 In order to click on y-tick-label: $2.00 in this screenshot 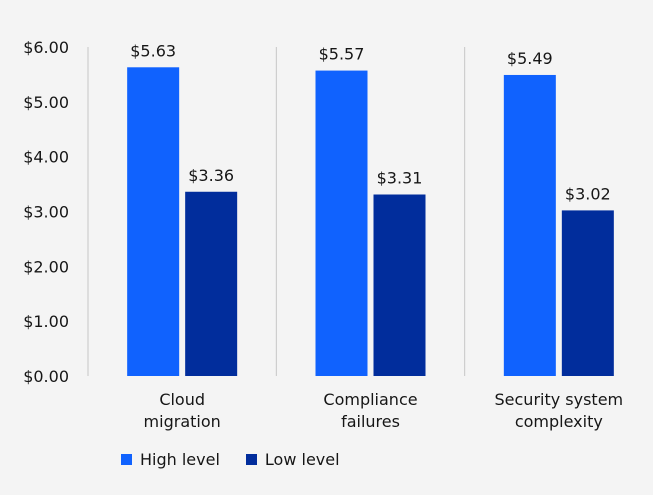, I will do `click(46, 266)`.